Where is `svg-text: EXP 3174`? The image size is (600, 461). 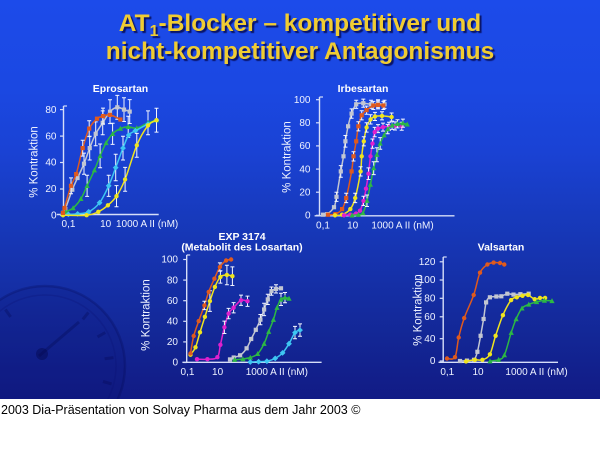
svg-text: EXP 3174 is located at coordinates (241, 237).